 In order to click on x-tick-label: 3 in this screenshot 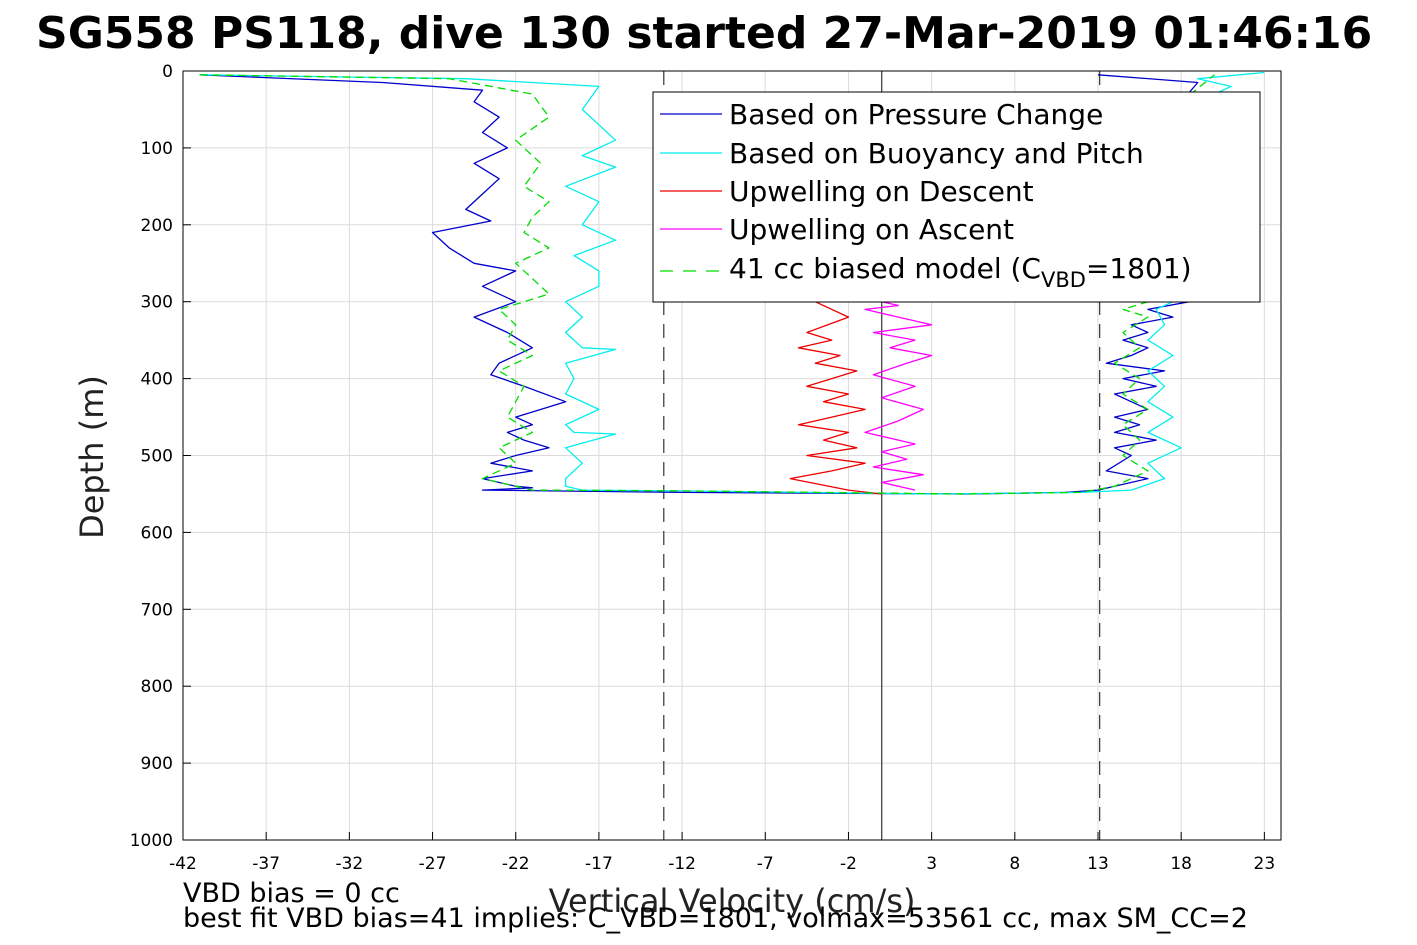, I will do `click(931, 864)`.